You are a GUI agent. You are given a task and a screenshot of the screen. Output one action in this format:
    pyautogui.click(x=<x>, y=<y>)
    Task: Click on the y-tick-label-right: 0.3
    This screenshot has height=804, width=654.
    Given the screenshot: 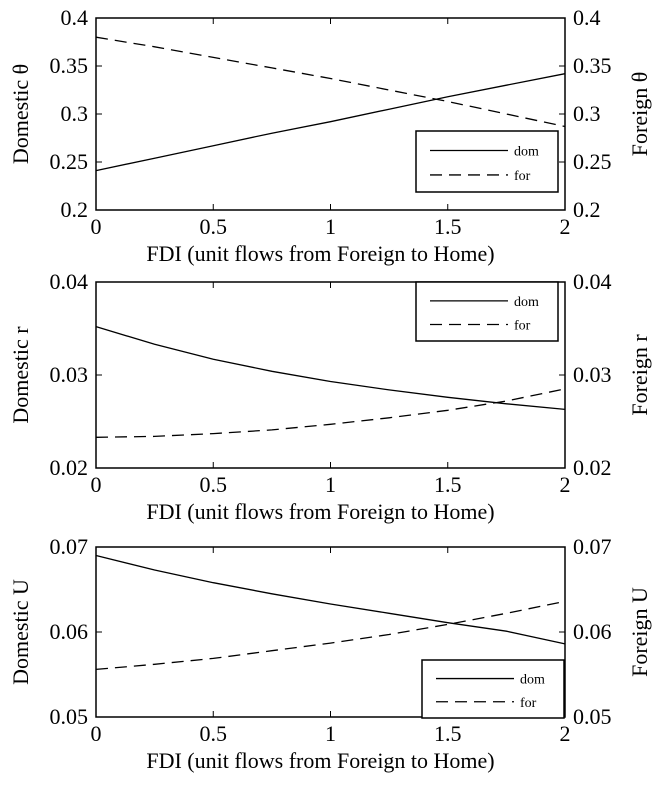 What is the action you would take?
    pyautogui.click(x=587, y=113)
    